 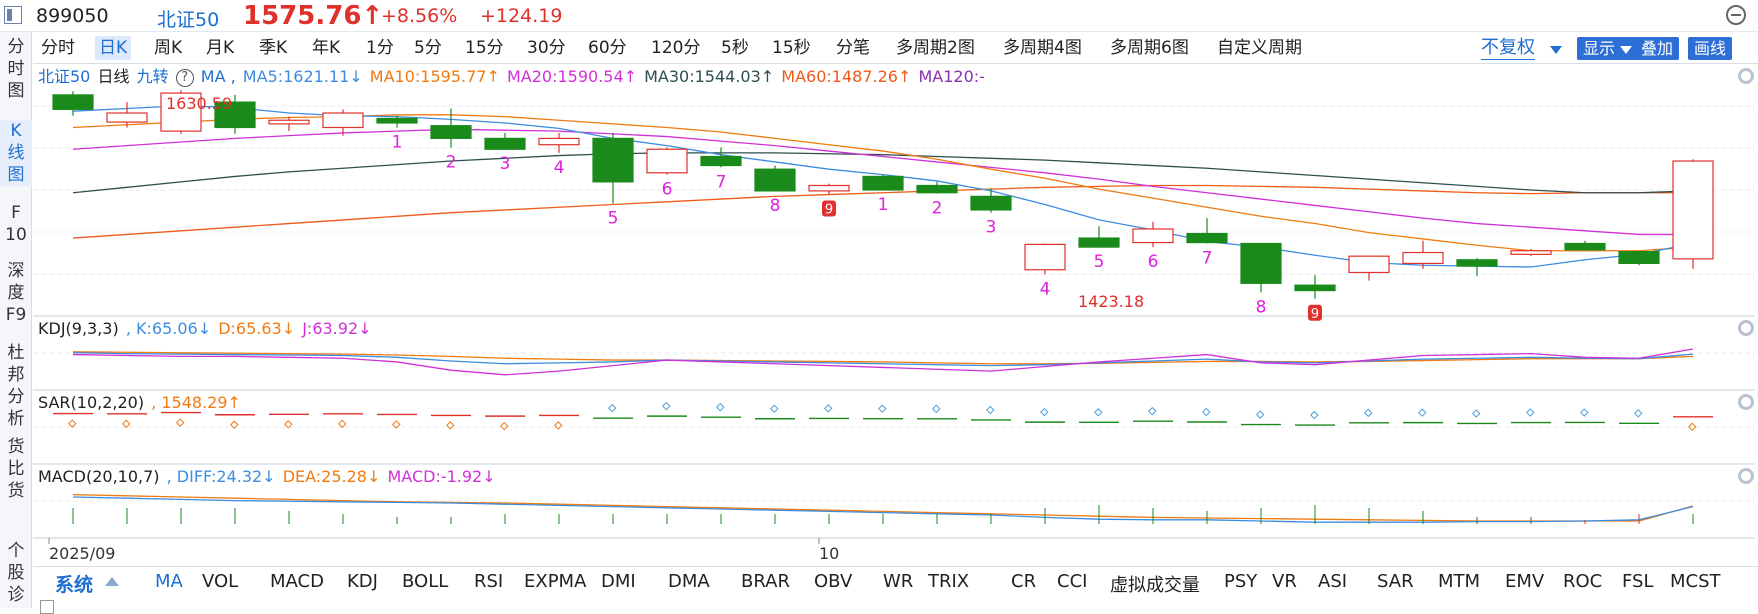 I want to click on tab-period-10: 60分, so click(x=607, y=48).